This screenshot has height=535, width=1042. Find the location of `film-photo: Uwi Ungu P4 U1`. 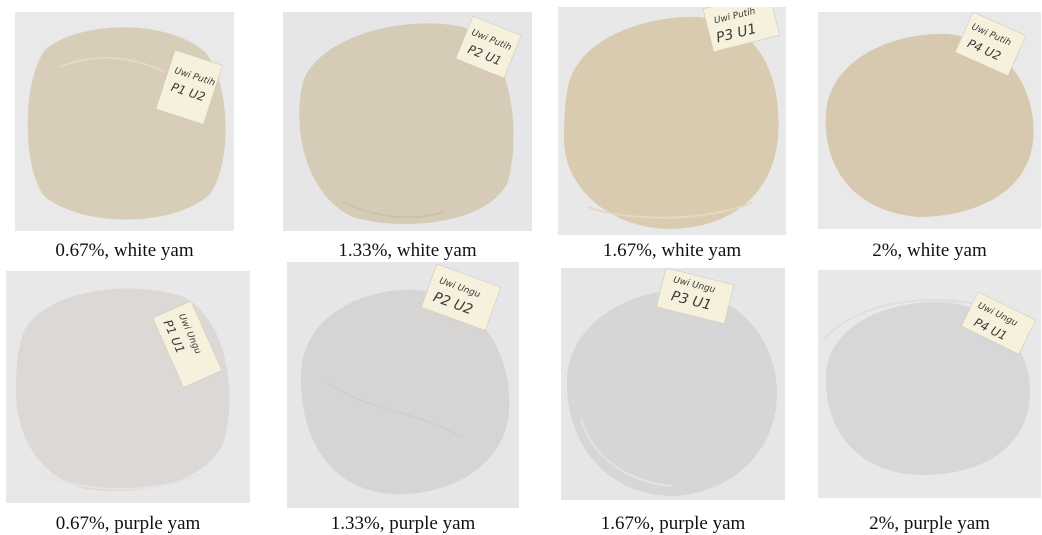

film-photo: Uwi Ungu P4 U1 is located at coordinates (929, 384).